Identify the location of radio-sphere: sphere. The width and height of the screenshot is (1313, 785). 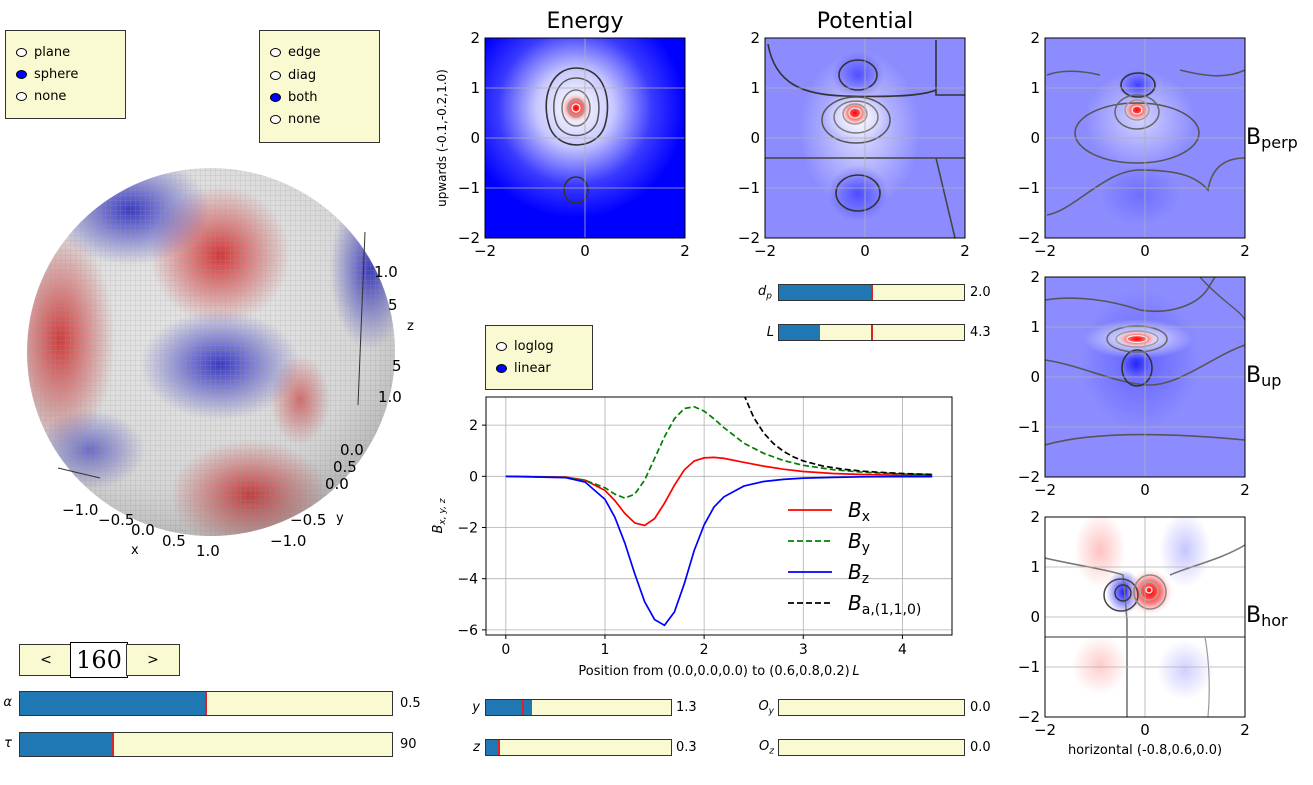
(47, 74).